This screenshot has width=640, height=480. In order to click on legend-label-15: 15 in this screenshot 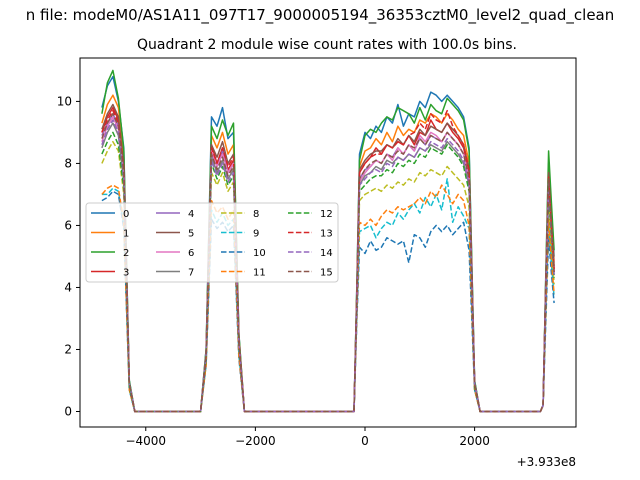, I will do `click(326, 273)`.